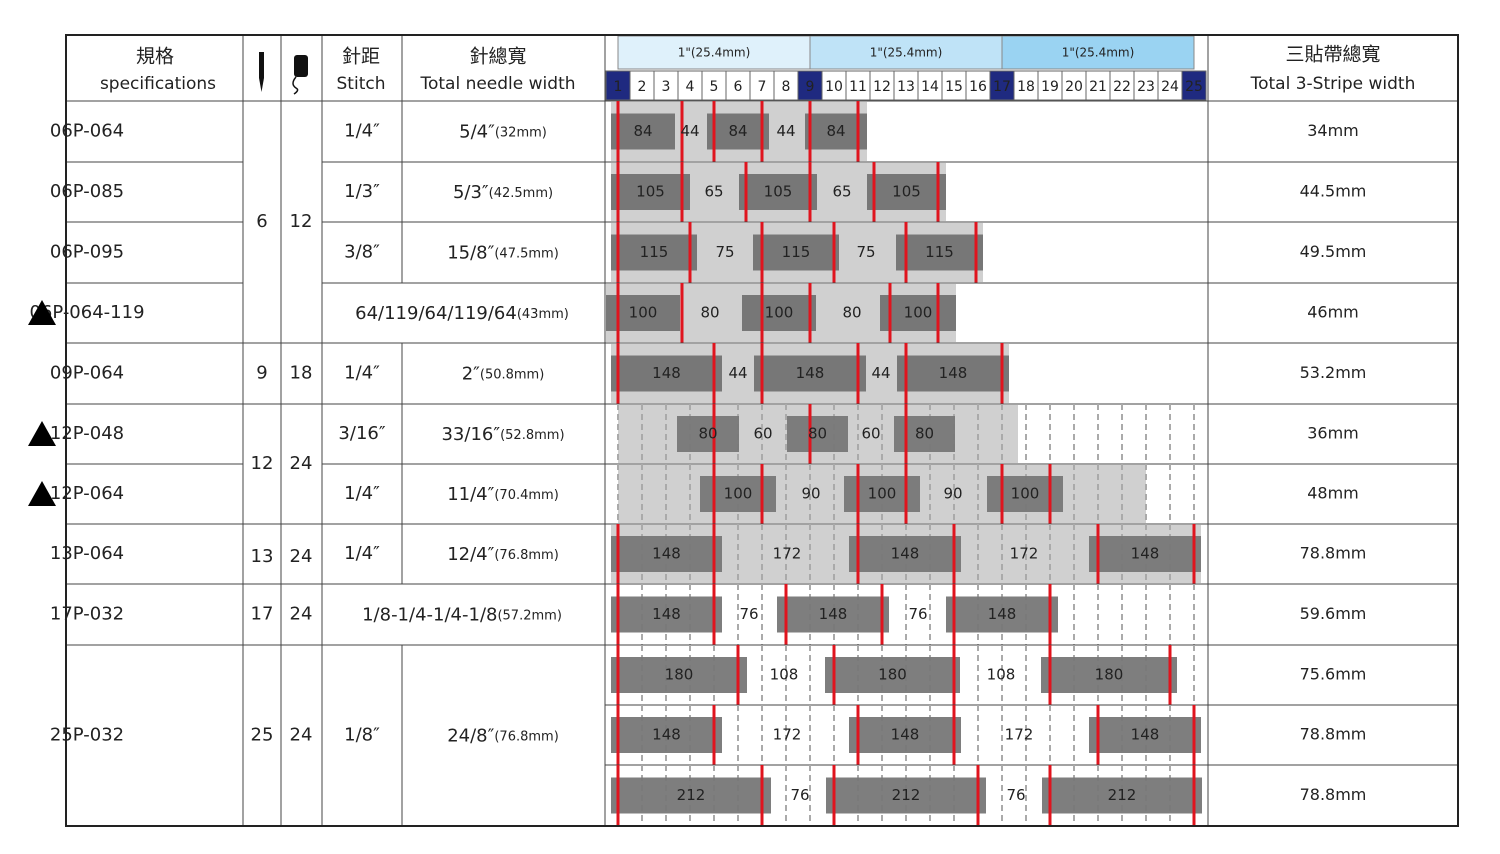 The width and height of the screenshot is (1500, 854). I want to click on spec: 12P-064, so click(87, 493).